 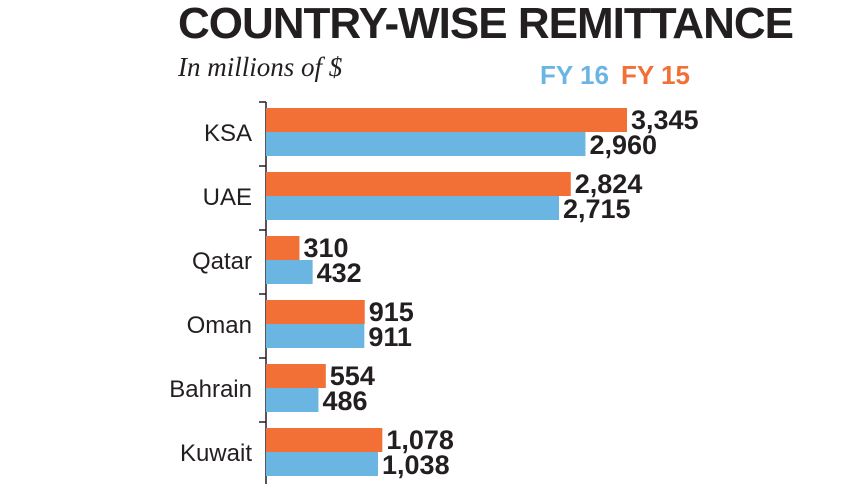 I want to click on value-label-fy16: 432, so click(x=339, y=273).